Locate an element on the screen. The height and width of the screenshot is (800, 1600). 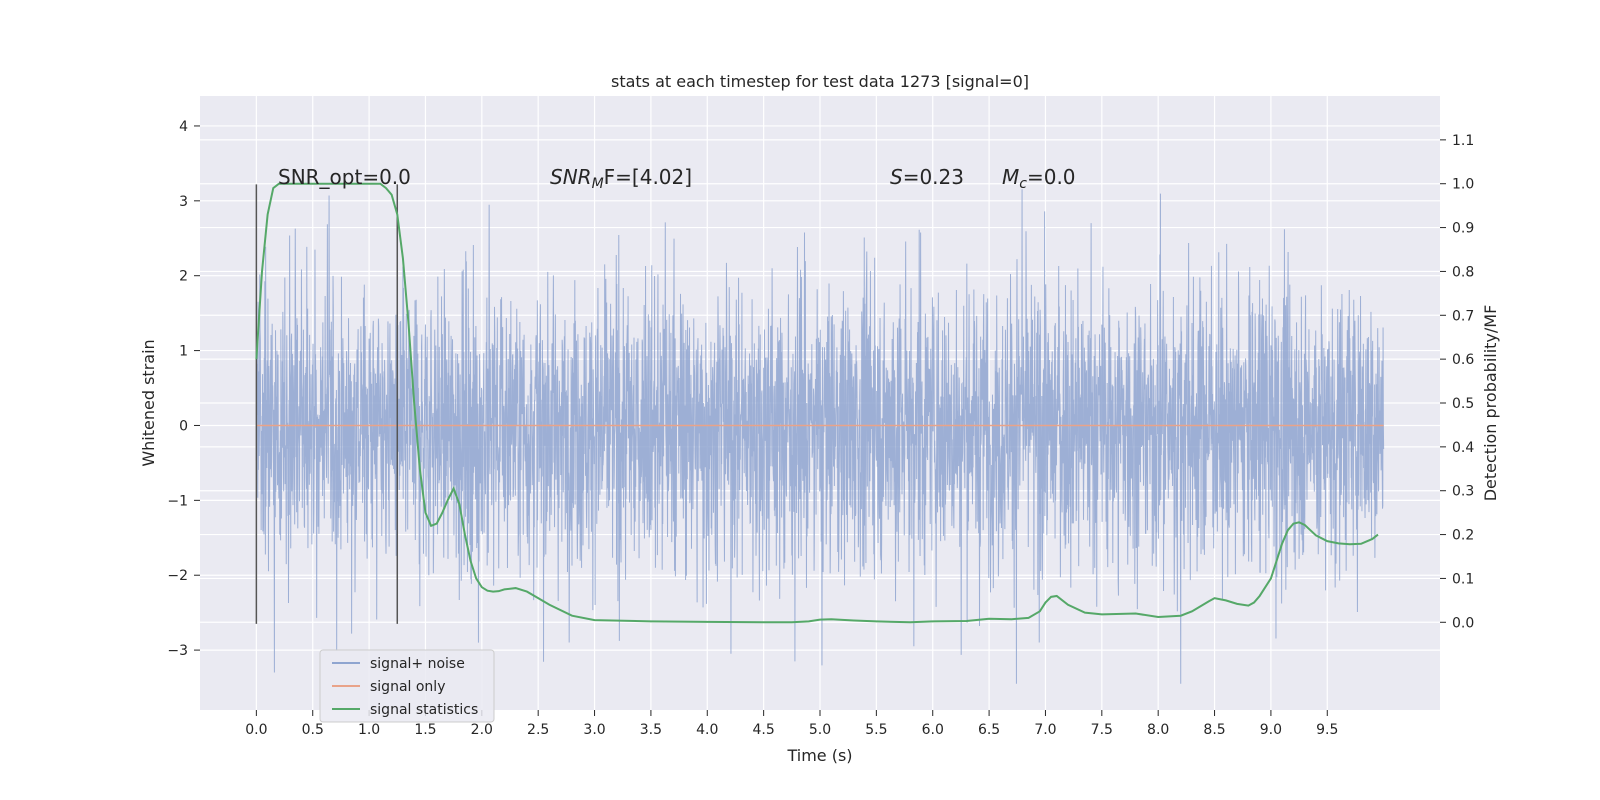
y2-tick-label: 0.9 is located at coordinates (1463, 229).